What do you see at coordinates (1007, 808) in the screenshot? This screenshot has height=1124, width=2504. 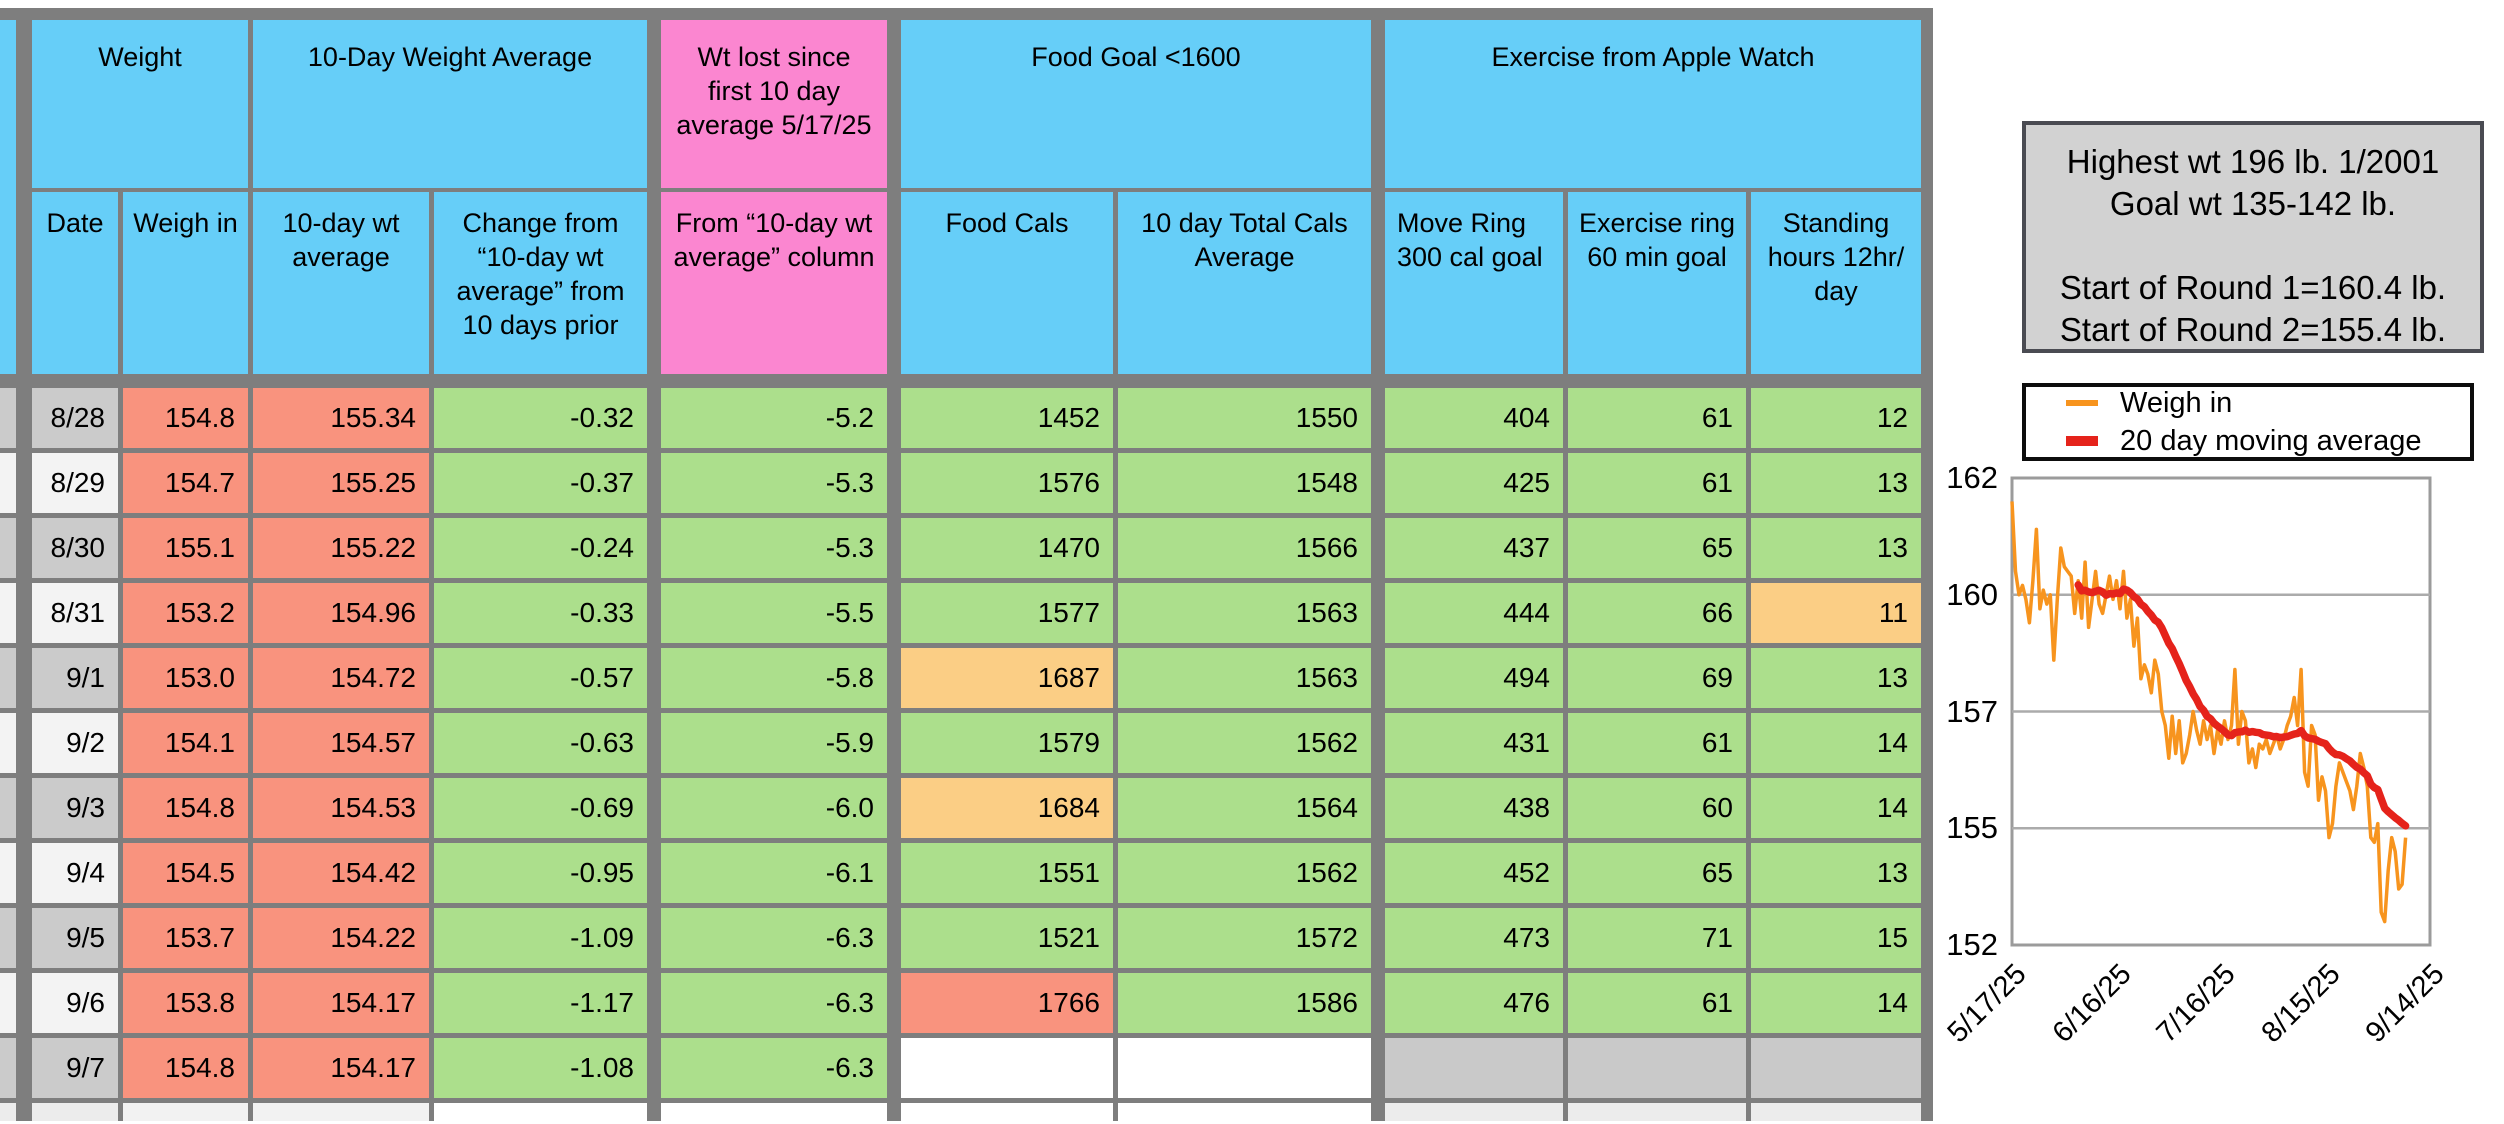 I see `table-cell-food: 1684` at bounding box center [1007, 808].